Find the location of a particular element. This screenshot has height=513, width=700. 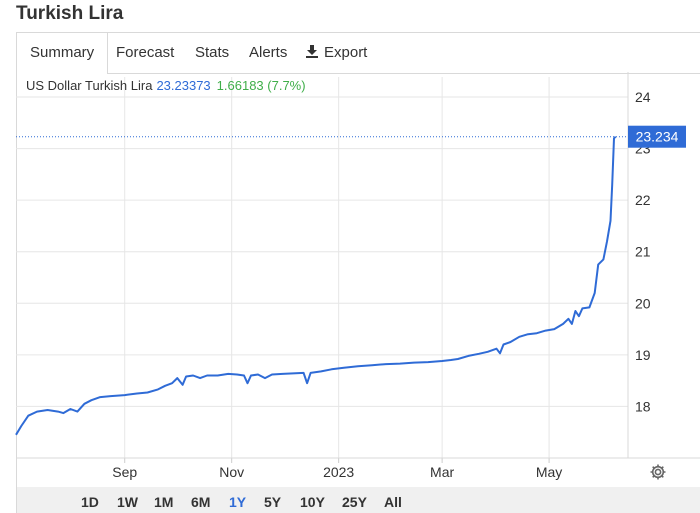

range-all: All is located at coordinates (393, 502).